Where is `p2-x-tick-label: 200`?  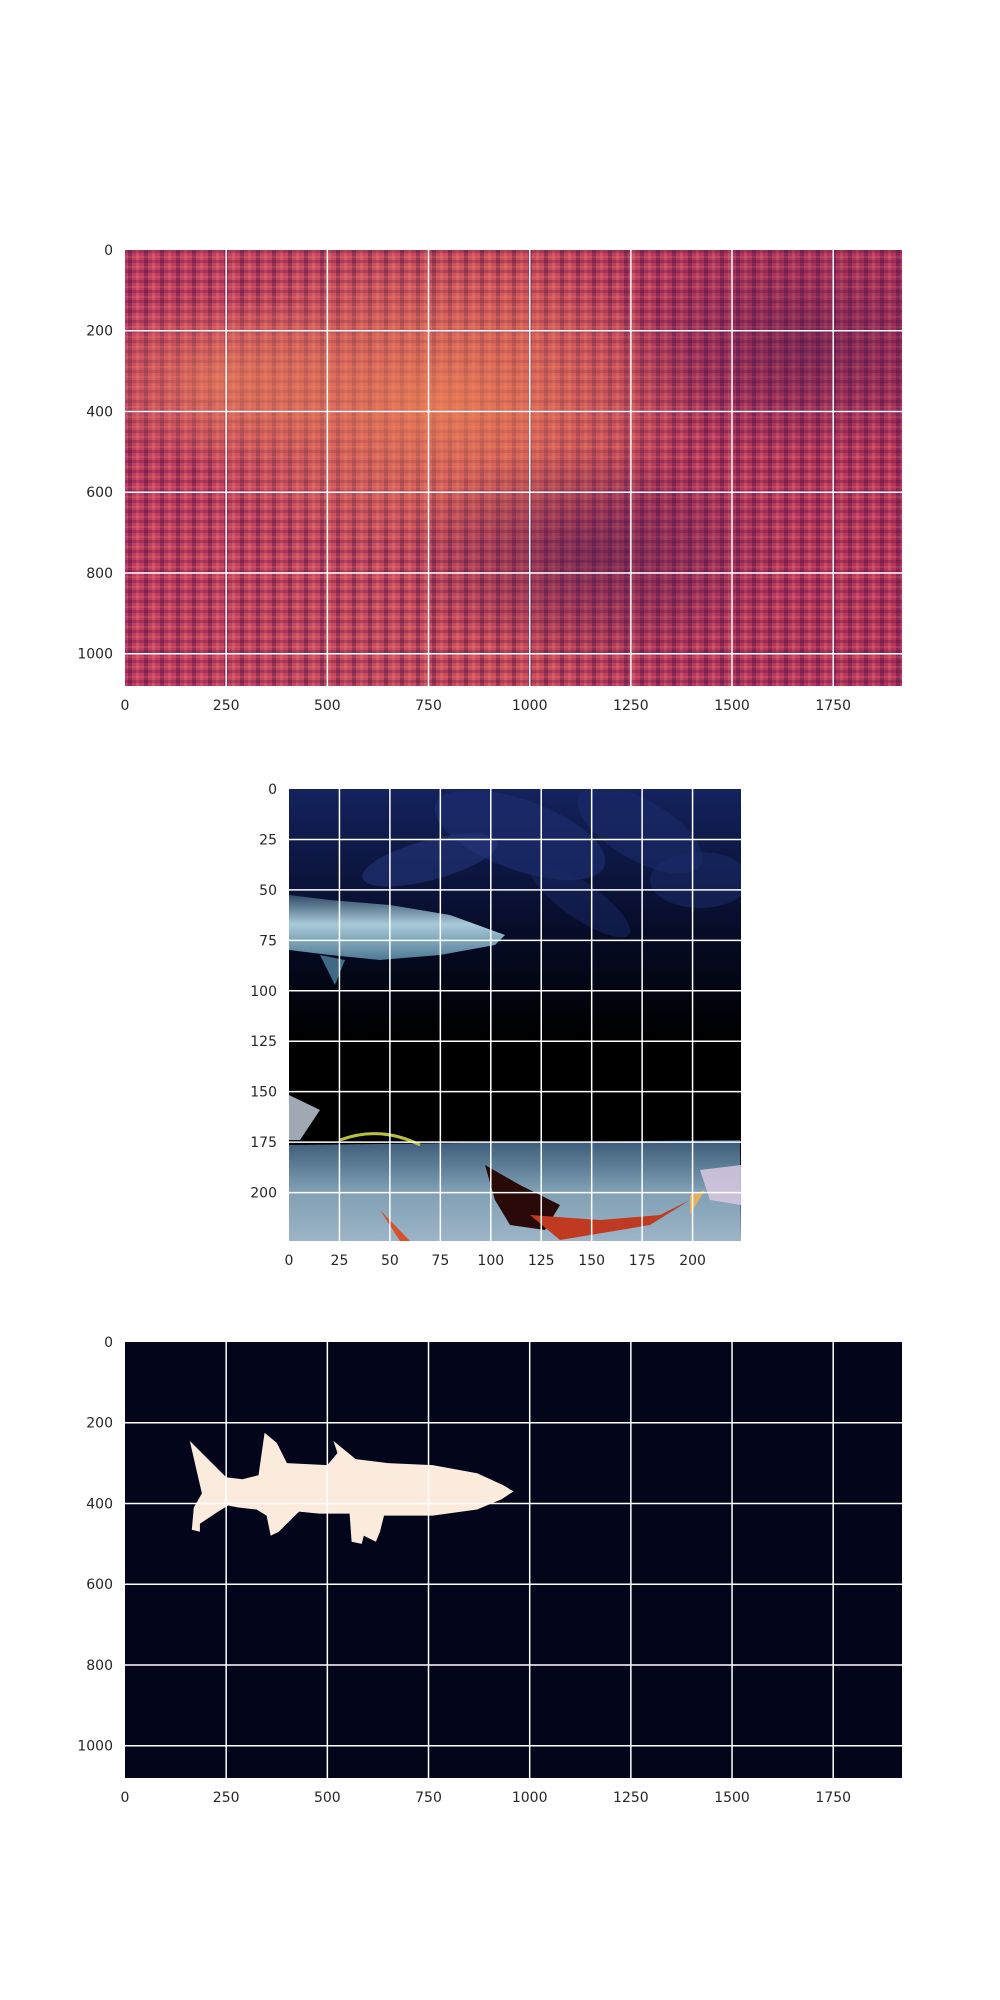 p2-x-tick-label: 200 is located at coordinates (692, 1261).